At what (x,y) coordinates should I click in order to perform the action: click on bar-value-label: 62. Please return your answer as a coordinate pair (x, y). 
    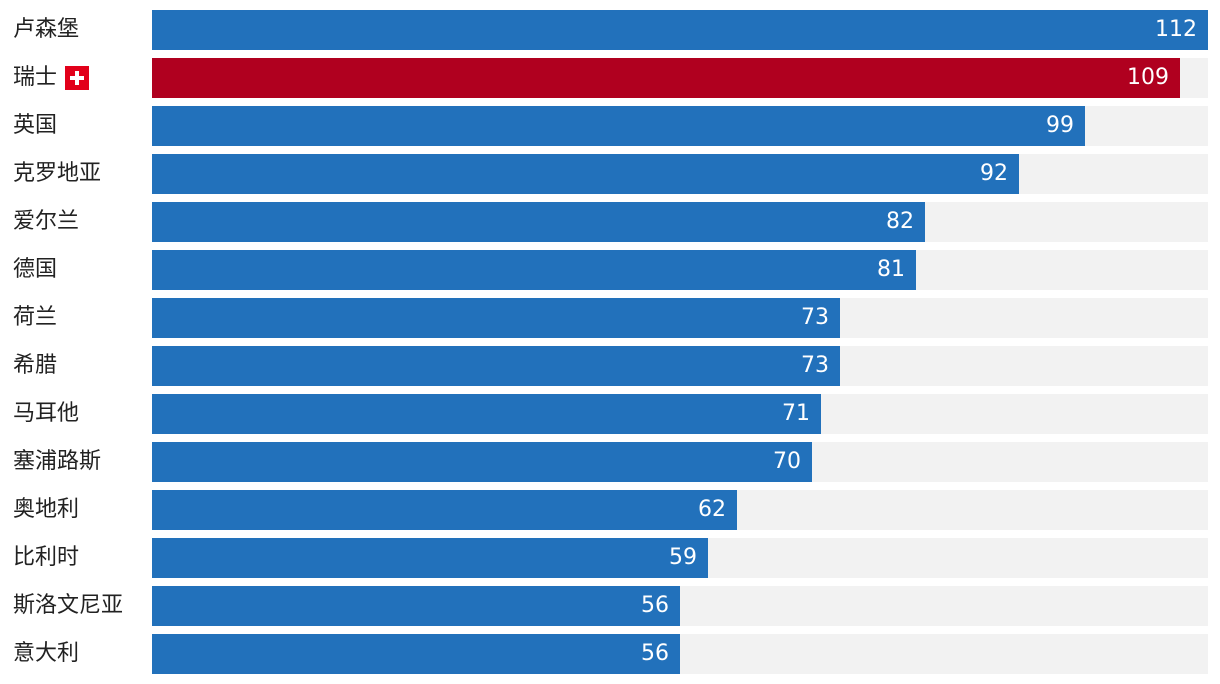
    Looking at the image, I should click on (712, 509).